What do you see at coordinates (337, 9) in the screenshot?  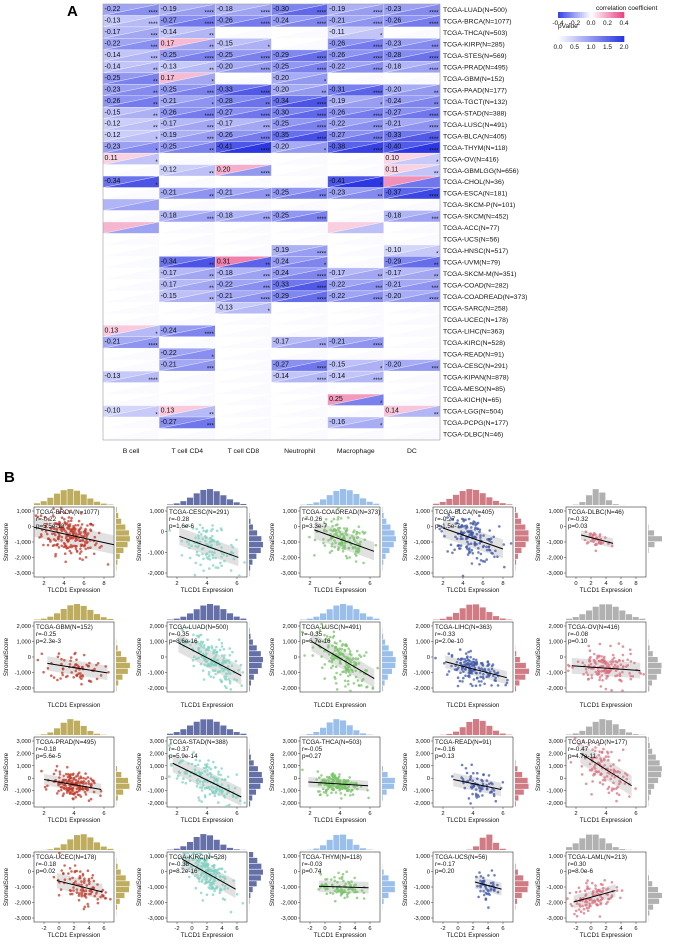 I see `corr-value: -0.19` at bounding box center [337, 9].